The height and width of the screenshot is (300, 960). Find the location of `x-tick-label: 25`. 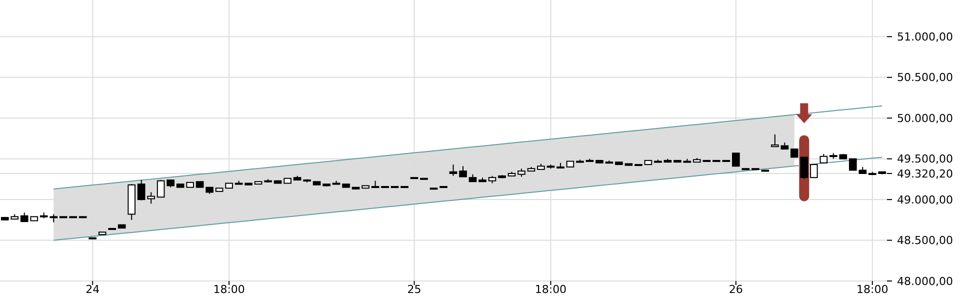

x-tick-label: 25 is located at coordinates (414, 289).